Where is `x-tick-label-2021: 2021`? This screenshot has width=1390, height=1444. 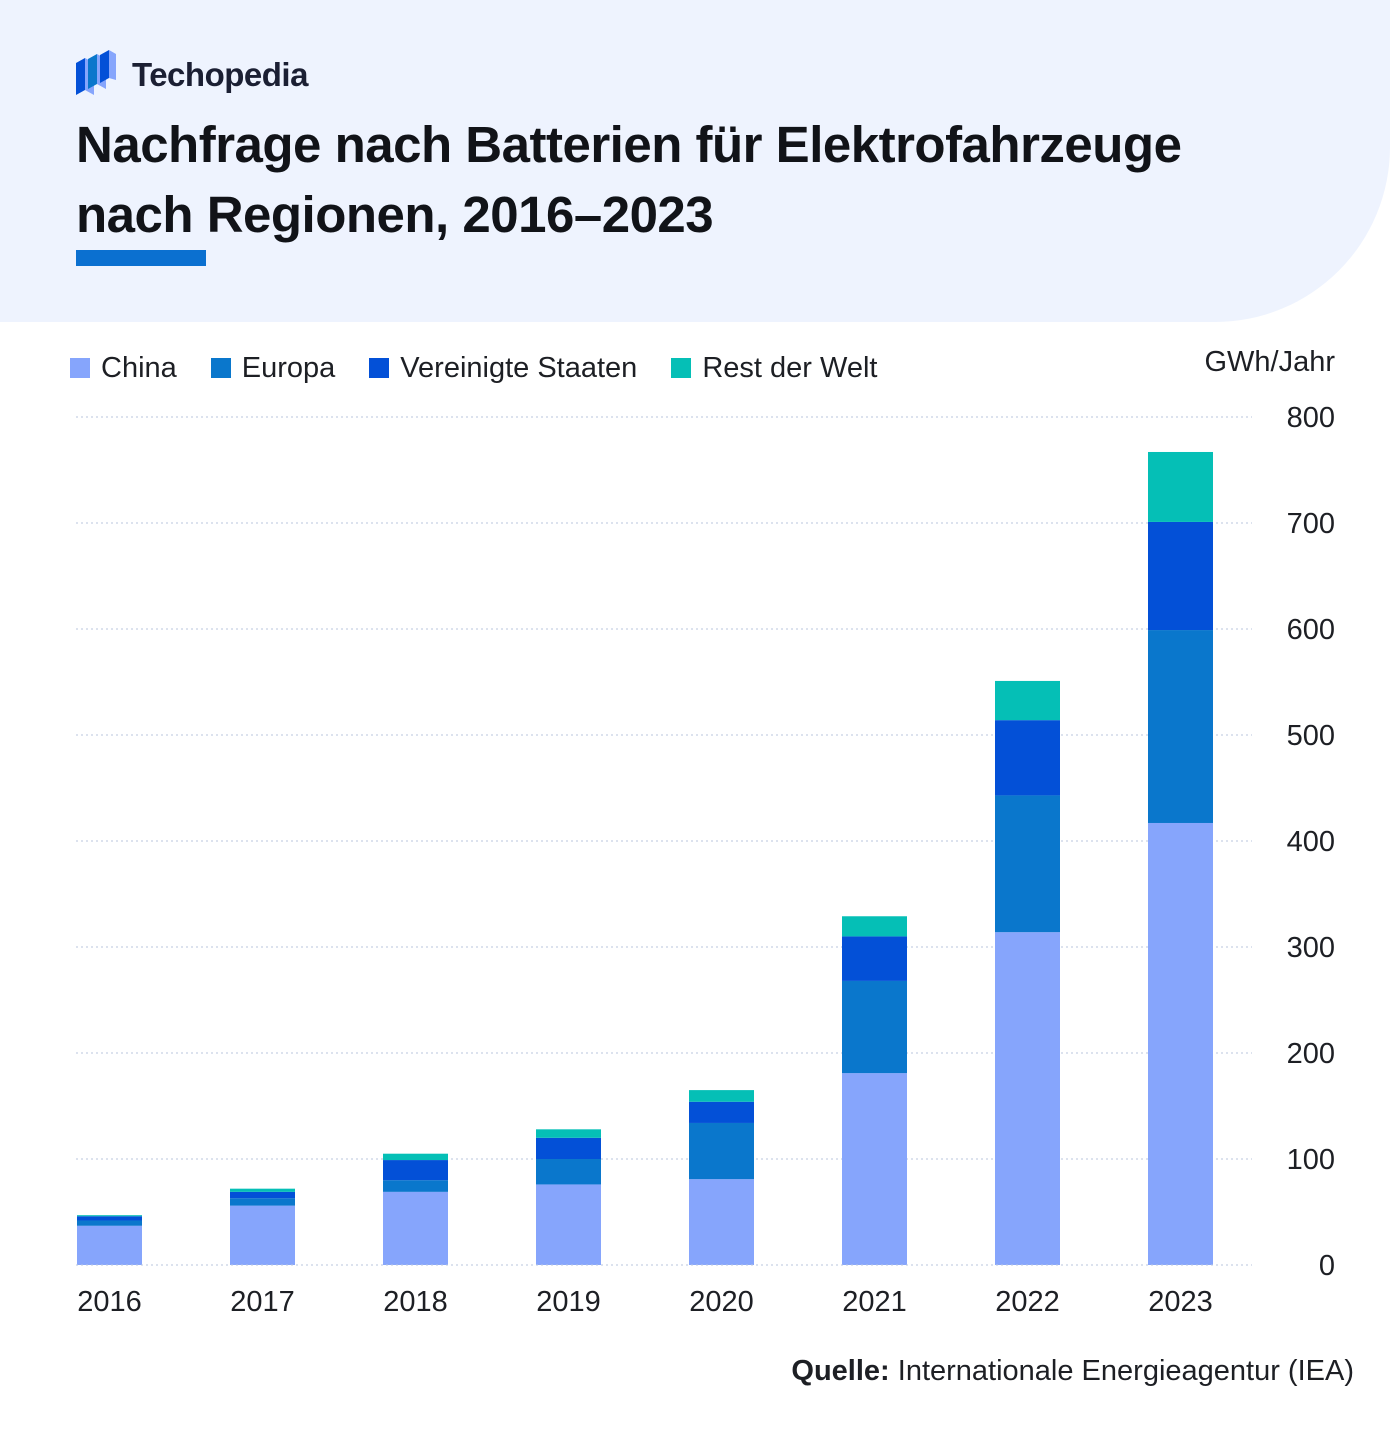 x-tick-label-2021: 2021 is located at coordinates (874, 1302).